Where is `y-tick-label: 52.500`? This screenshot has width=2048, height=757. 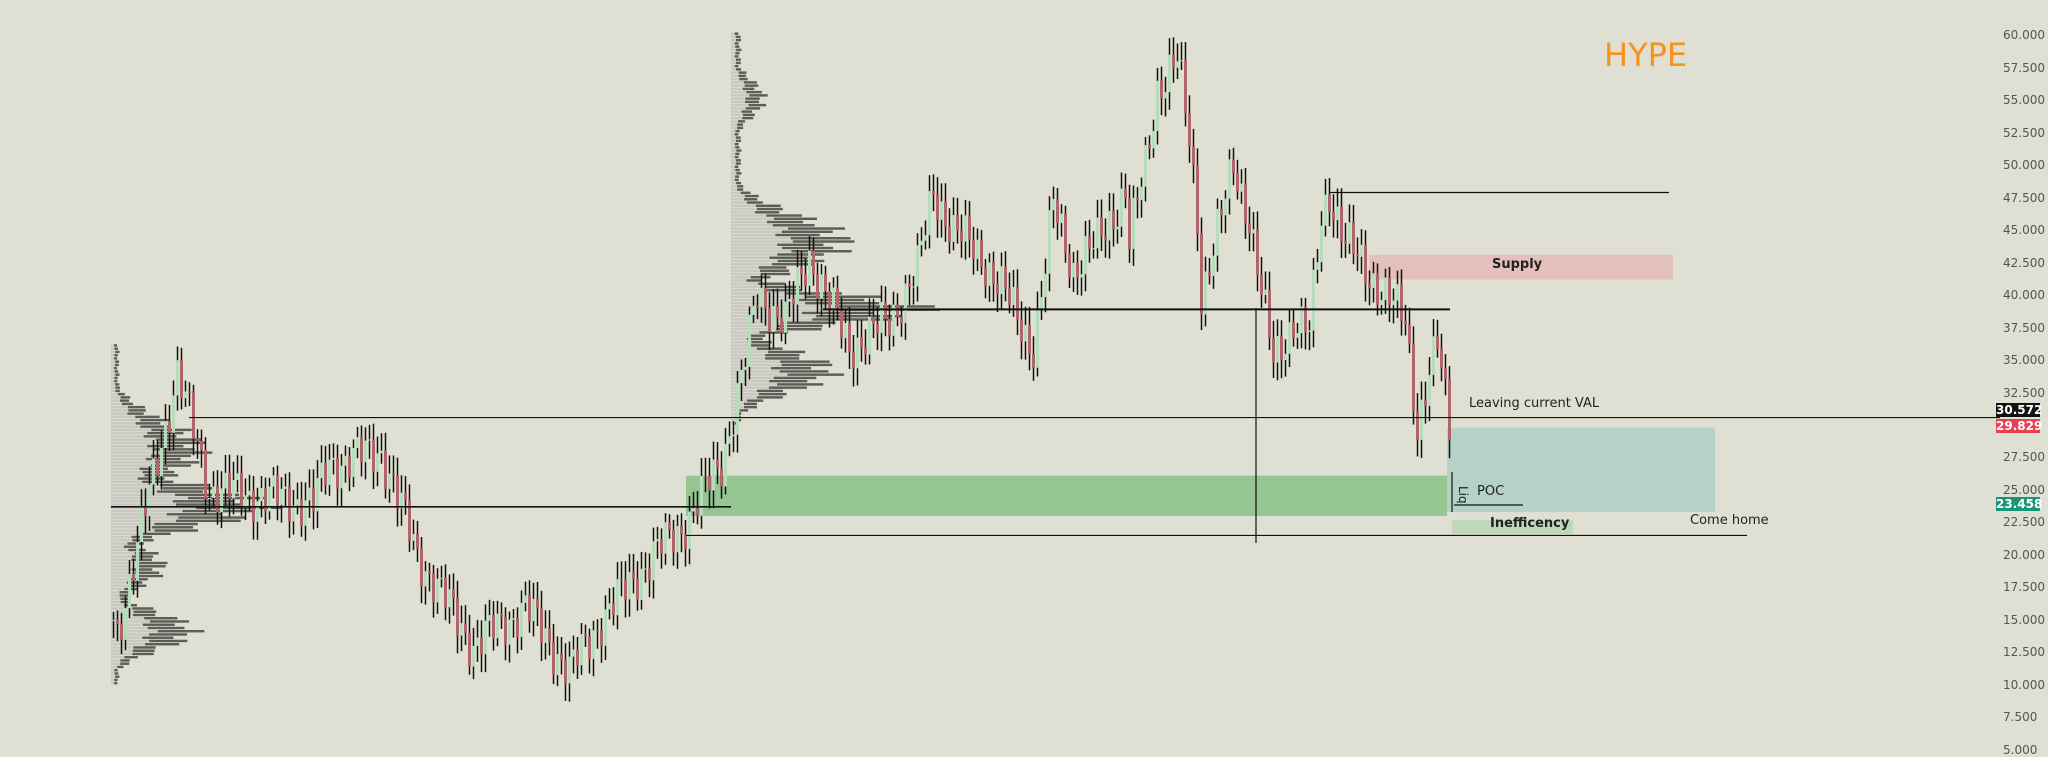
y-tick-label: 52.500 is located at coordinates (2024, 132).